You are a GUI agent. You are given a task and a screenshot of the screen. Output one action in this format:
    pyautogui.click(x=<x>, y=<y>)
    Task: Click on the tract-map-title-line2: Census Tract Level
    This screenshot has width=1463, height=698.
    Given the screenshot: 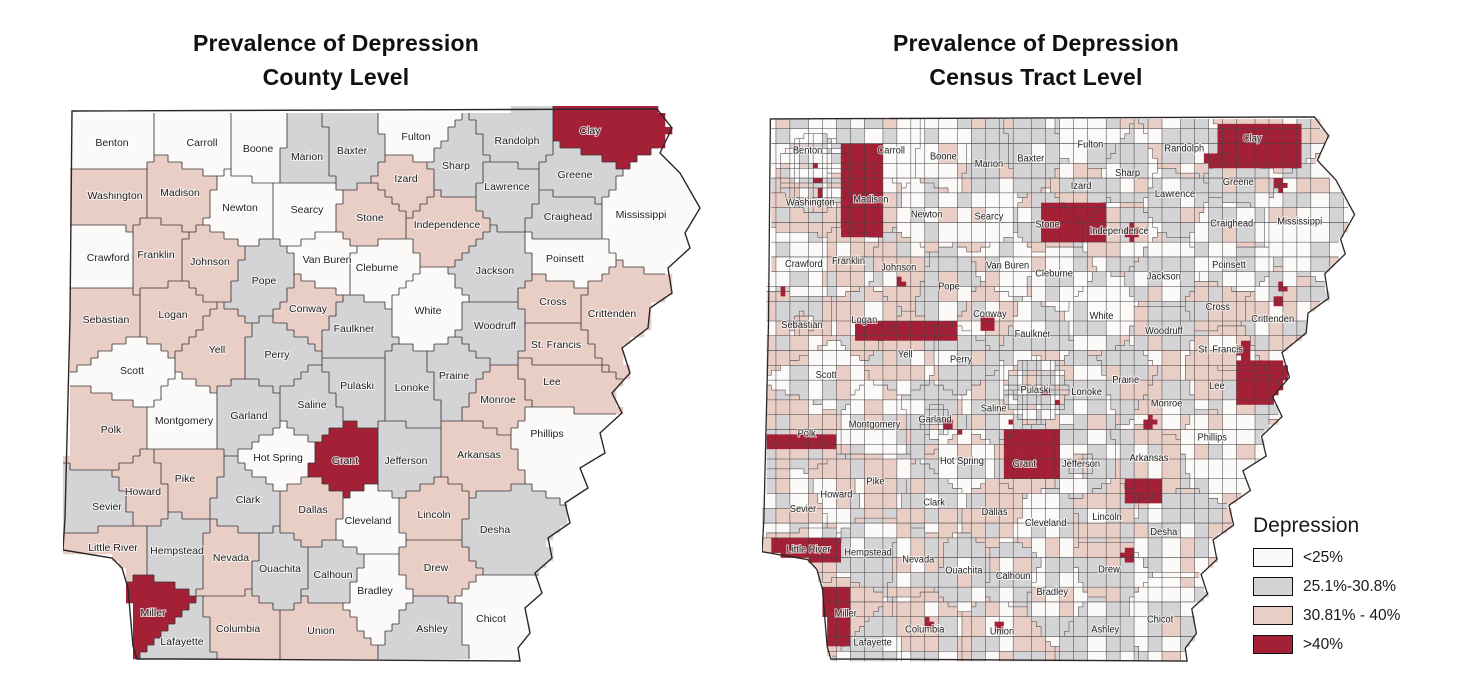 What is the action you would take?
    pyautogui.click(x=1036, y=77)
    